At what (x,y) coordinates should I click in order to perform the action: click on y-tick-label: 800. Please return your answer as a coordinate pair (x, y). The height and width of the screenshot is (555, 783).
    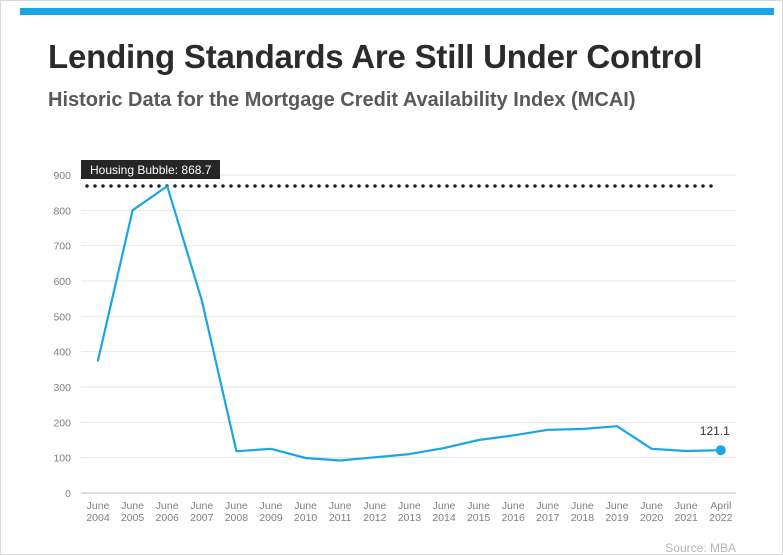
    Looking at the image, I should click on (62, 211).